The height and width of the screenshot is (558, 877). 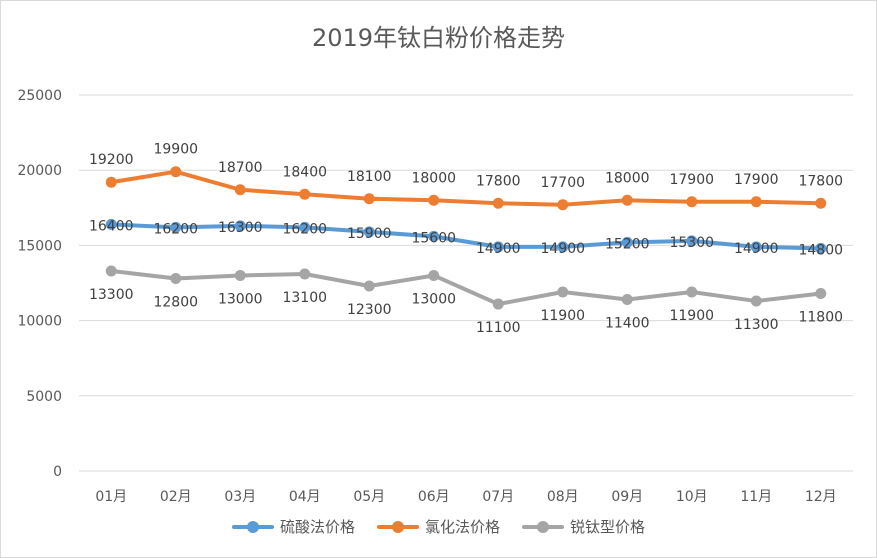 I want to click on legend: 硫酸法价格 氯化法价格 锐钛型价格, so click(x=438, y=526).